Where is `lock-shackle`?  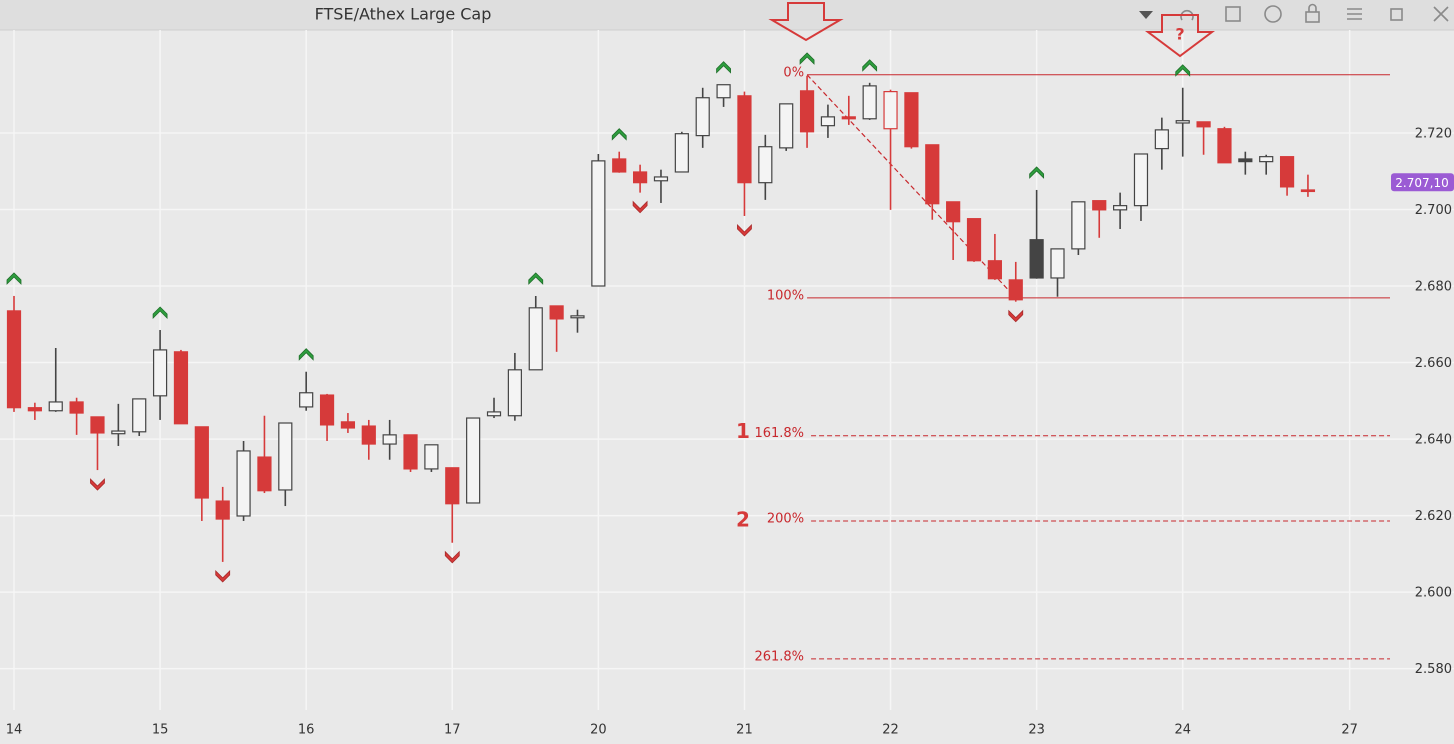
lock-shackle is located at coordinates (1312, 7).